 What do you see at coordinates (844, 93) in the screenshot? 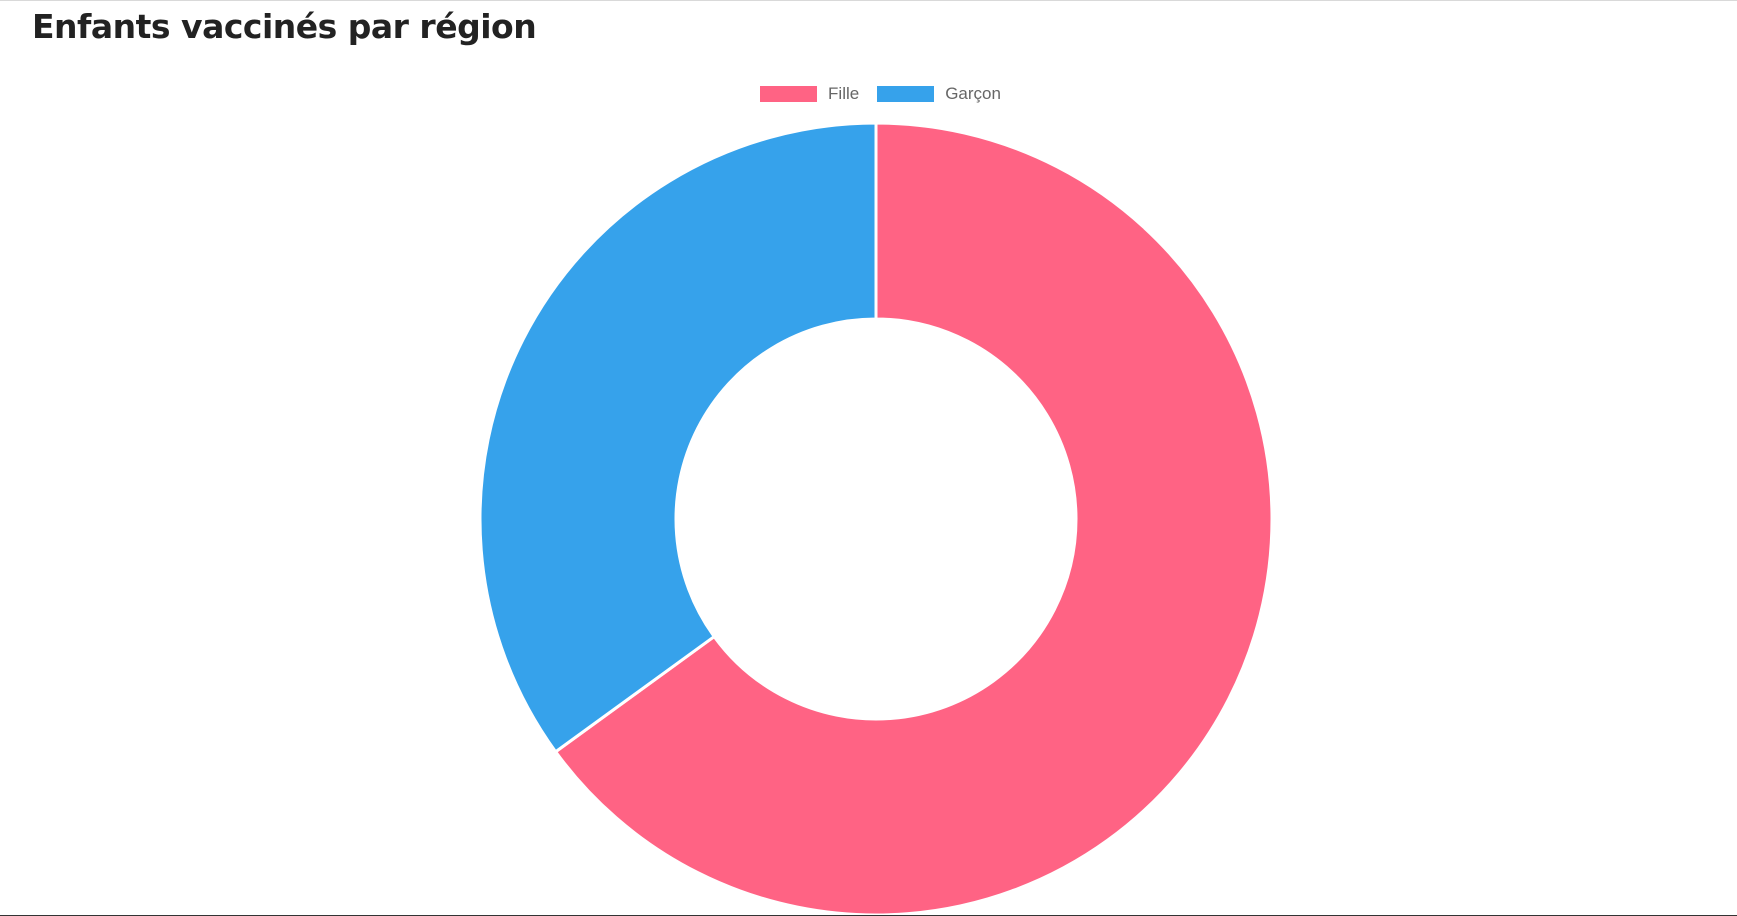
I see `legend-label-fille: Fille` at bounding box center [844, 93].